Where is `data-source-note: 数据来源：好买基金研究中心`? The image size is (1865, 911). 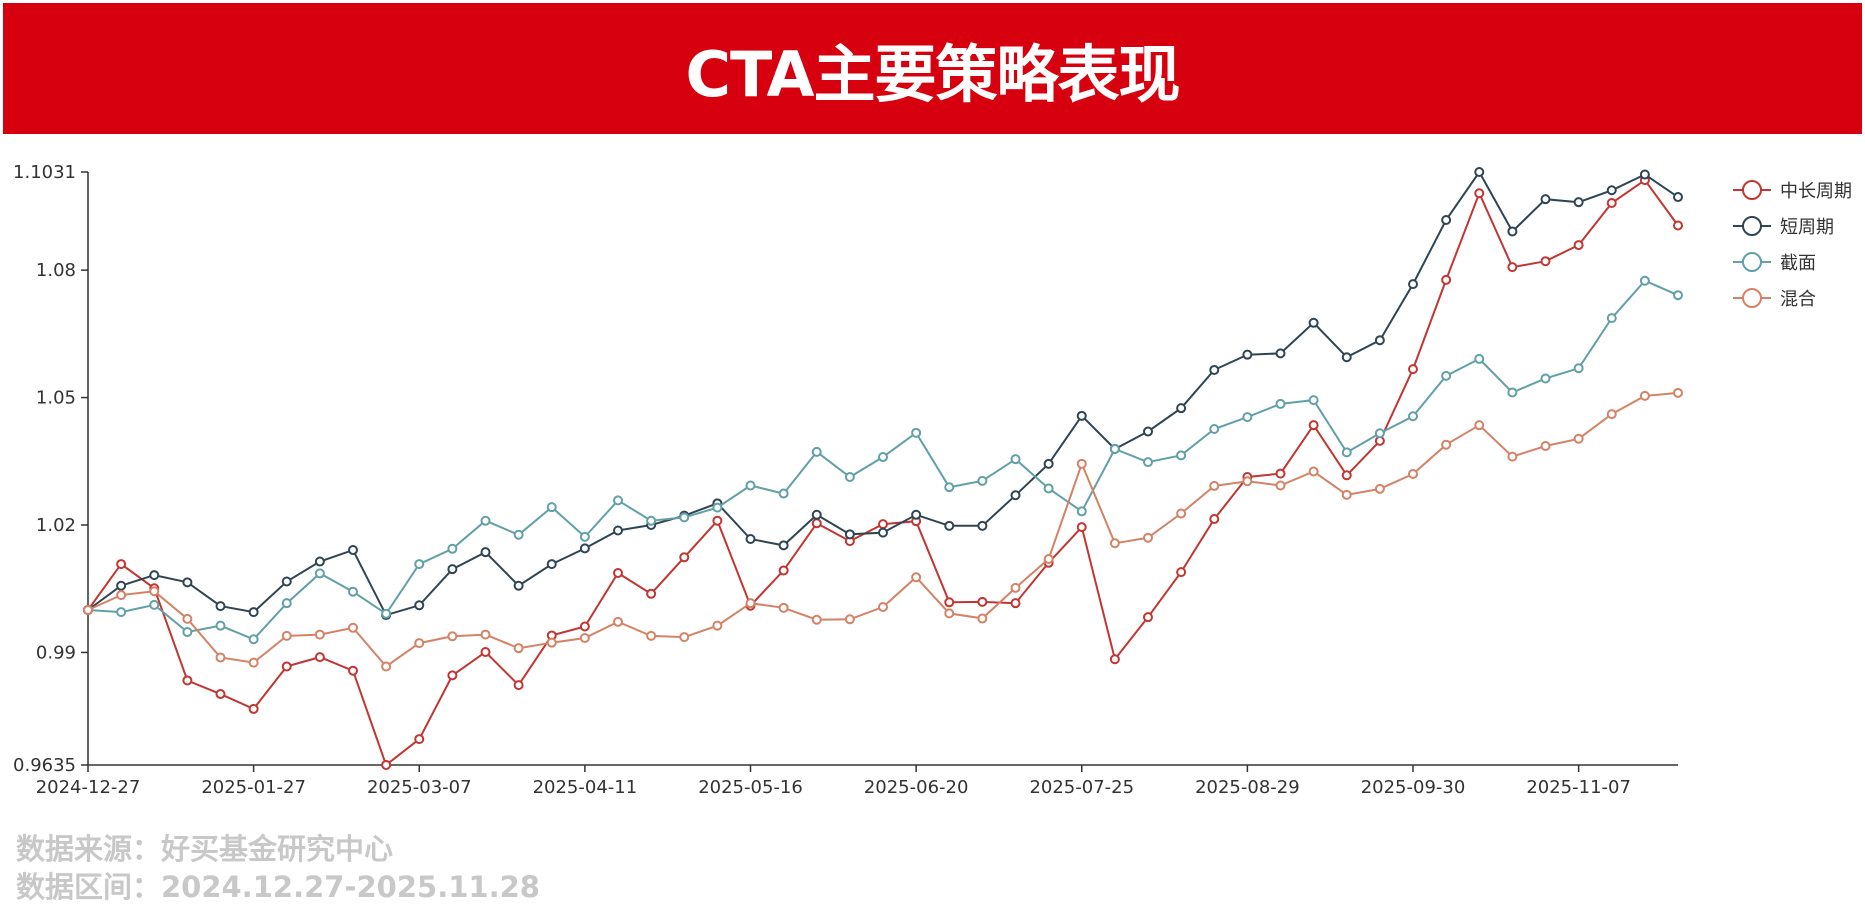 data-source-note: 数据来源：好买基金研究中心 is located at coordinates (205, 849).